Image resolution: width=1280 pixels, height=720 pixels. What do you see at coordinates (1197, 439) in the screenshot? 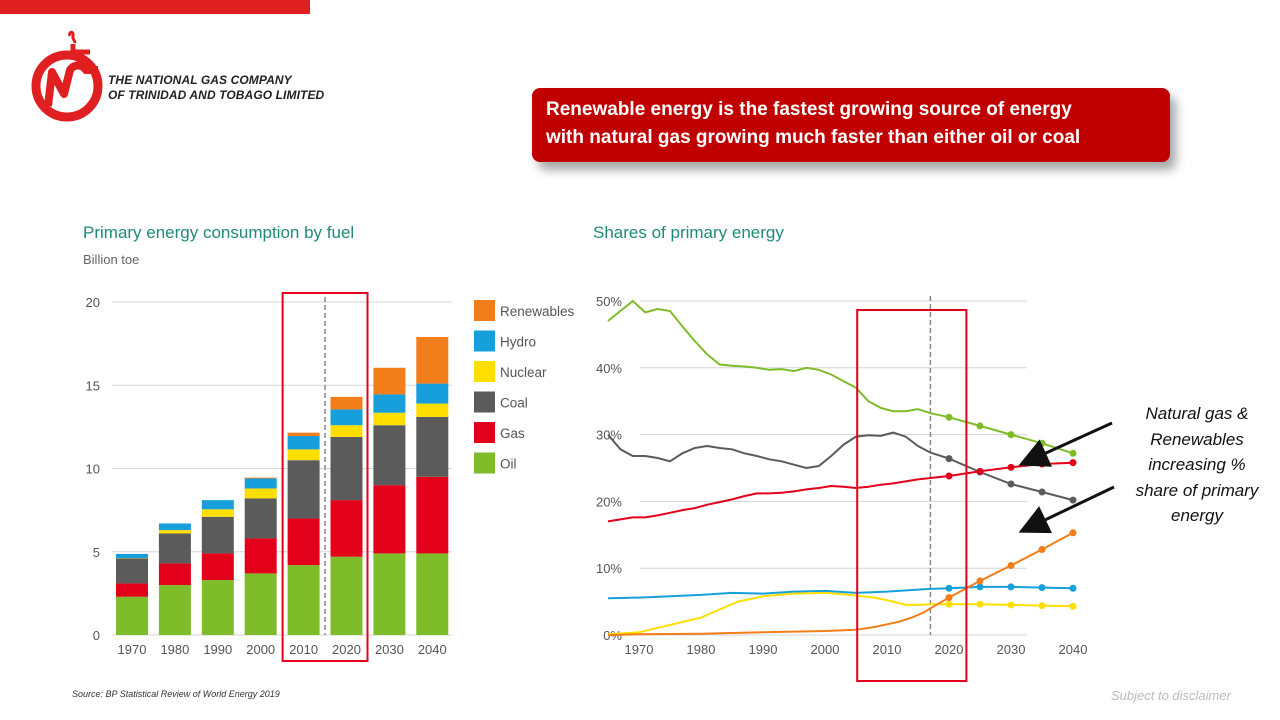
I see `annotation-line: Renewables` at bounding box center [1197, 439].